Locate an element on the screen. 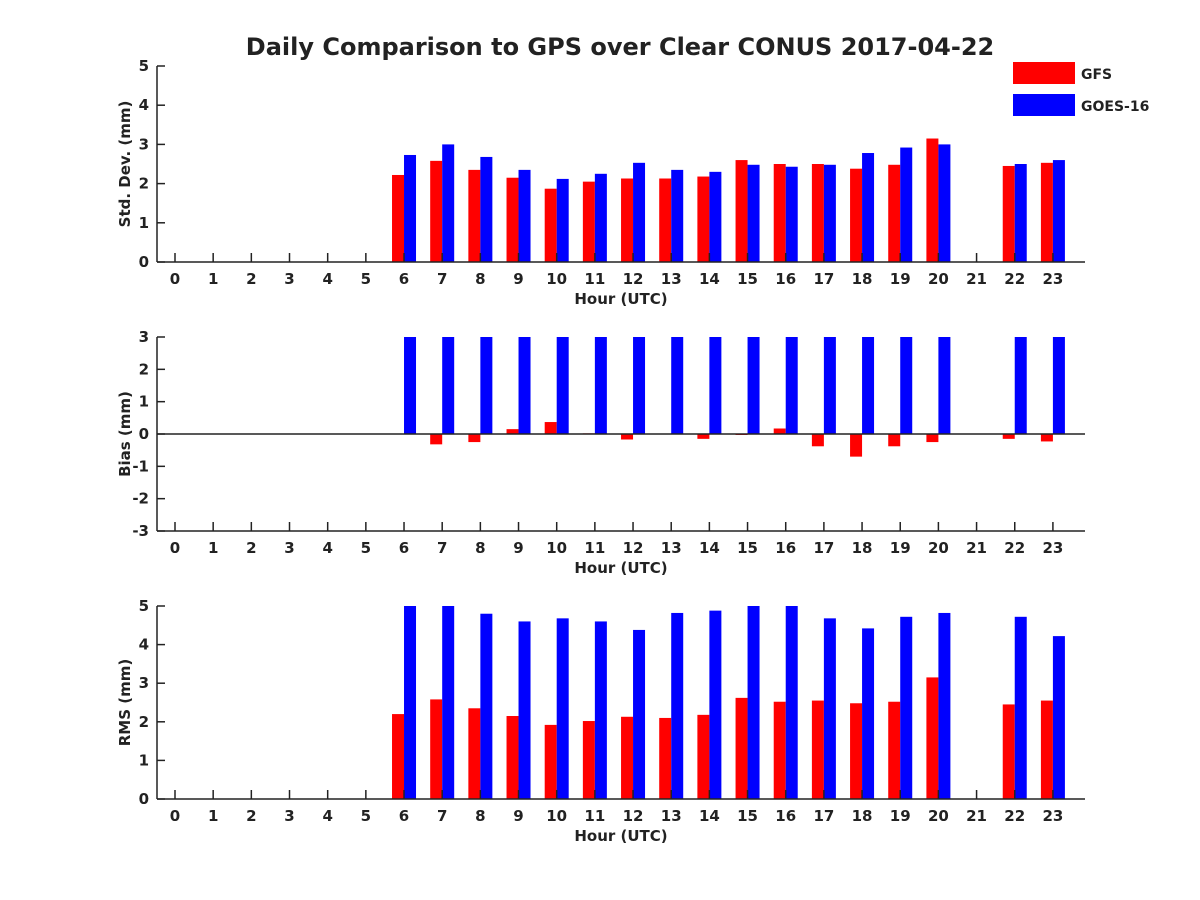  x-tick-label: 23 is located at coordinates (1052, 816).